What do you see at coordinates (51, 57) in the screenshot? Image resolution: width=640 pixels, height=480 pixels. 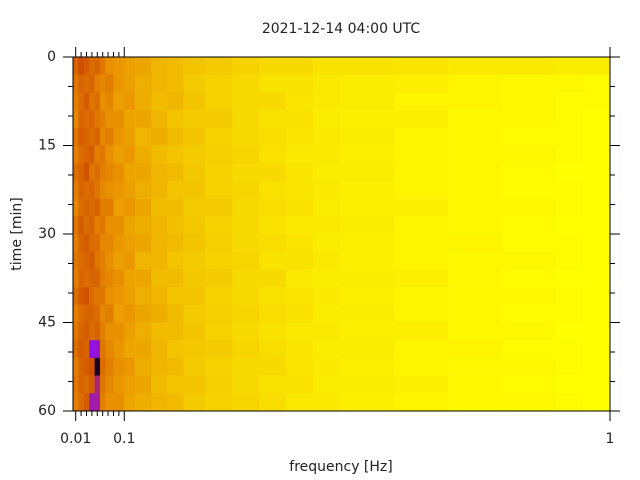 I see `y-tick-label: 0` at bounding box center [51, 57].